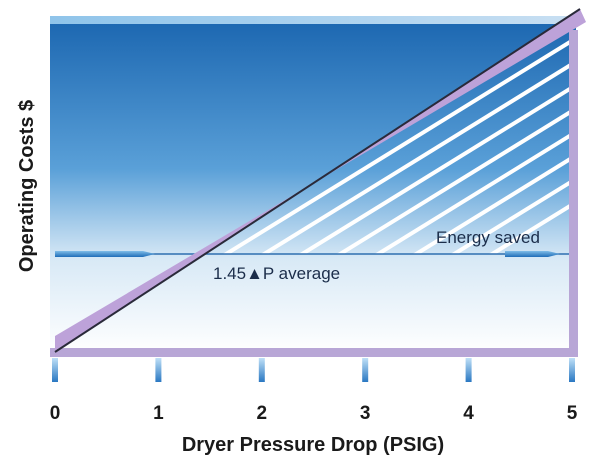 This screenshot has height=465, width=605. What do you see at coordinates (55, 413) in the screenshot?
I see `x-tick-label: 0` at bounding box center [55, 413].